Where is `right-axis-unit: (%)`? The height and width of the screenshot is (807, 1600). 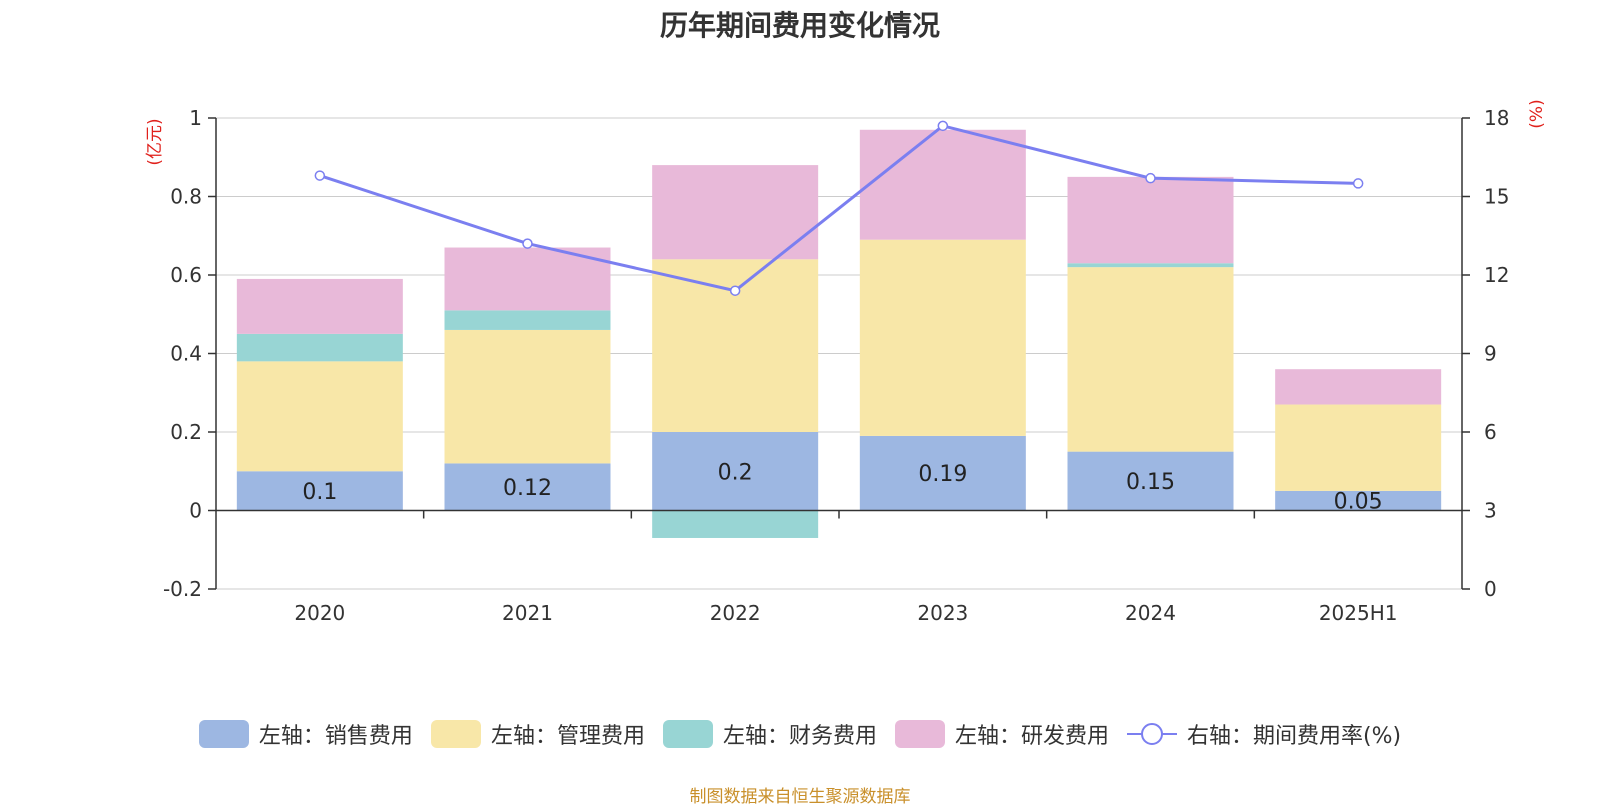 right-axis-unit: (%) is located at coordinates (1537, 113).